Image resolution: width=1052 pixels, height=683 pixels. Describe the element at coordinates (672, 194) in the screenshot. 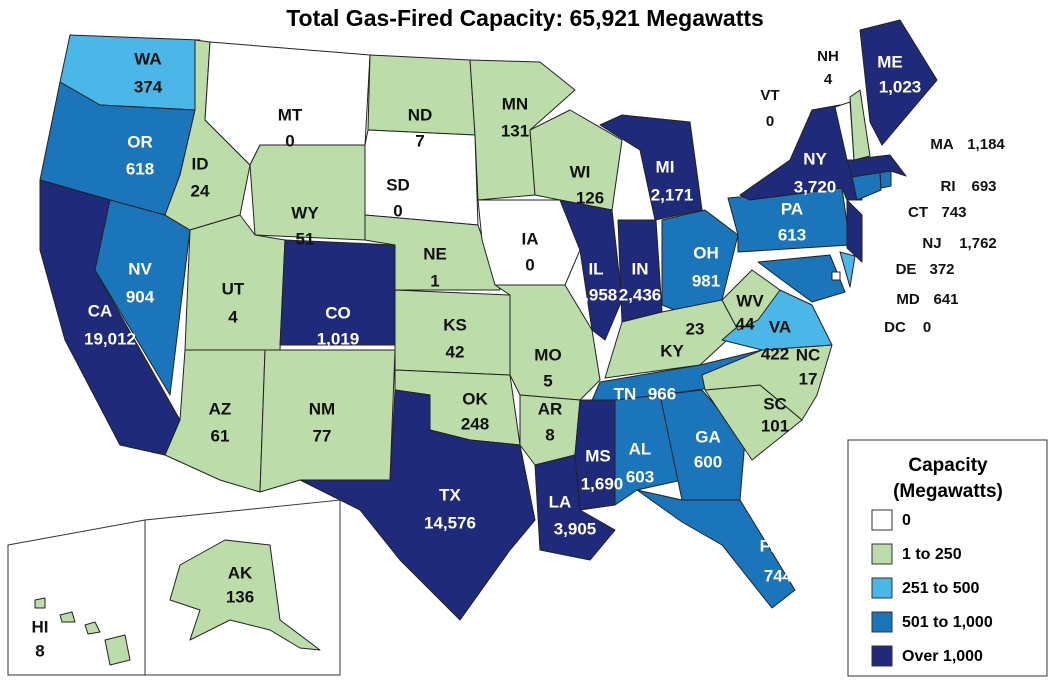

I see `state-value: 2,171` at that location.